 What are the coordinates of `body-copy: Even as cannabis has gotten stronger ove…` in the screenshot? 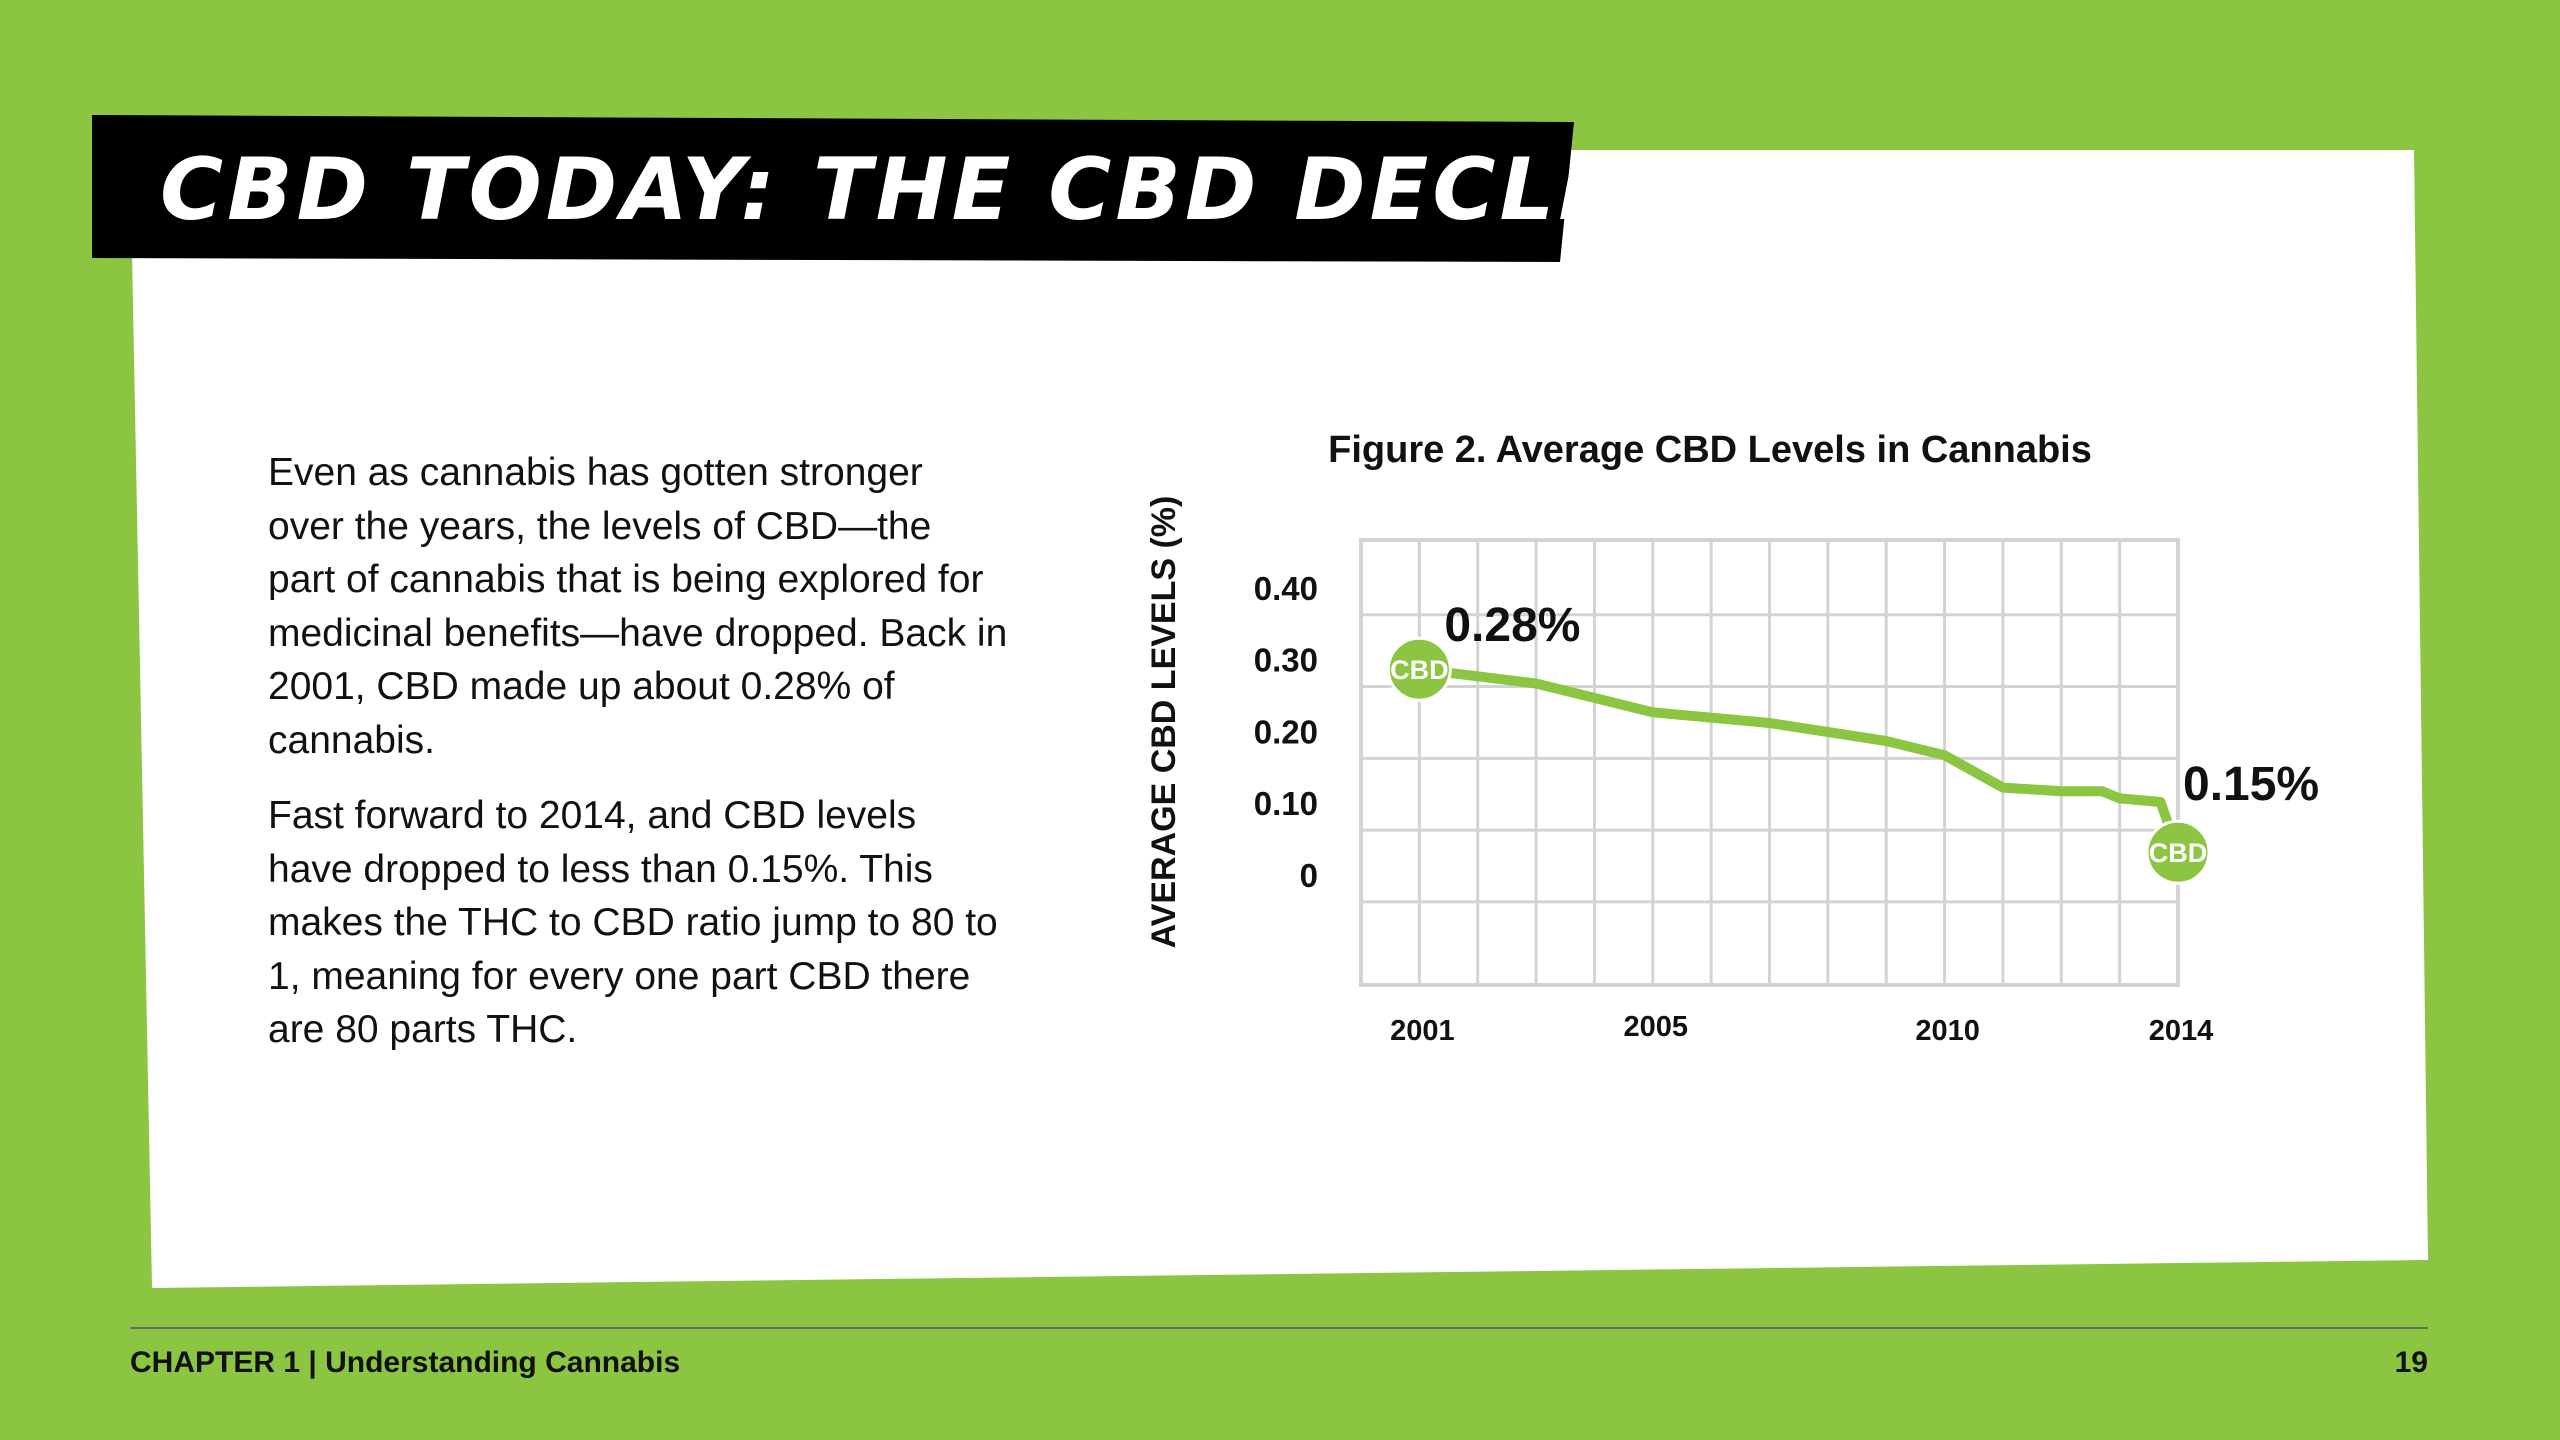 It's located at (638, 762).